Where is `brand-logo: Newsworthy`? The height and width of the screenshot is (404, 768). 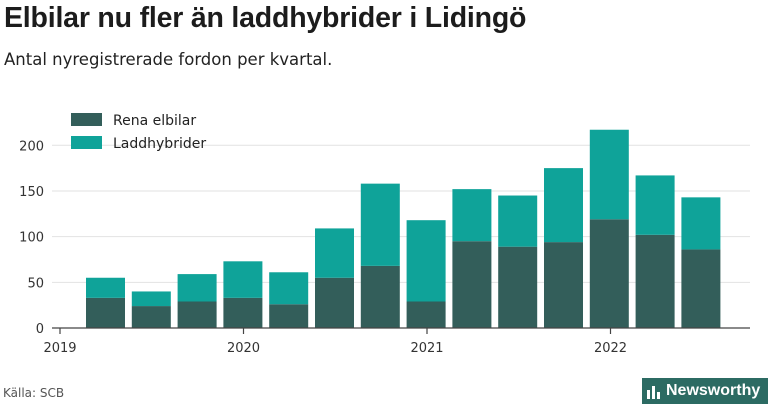 brand-logo: Newsworthy is located at coordinates (705, 391).